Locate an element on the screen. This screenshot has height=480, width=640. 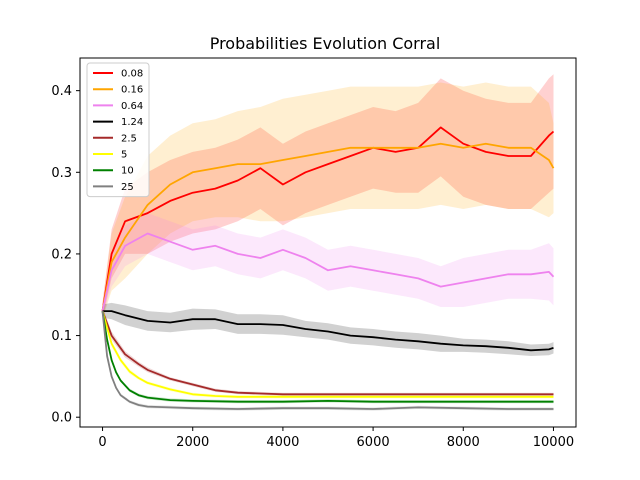
x-tick-label: 10000 is located at coordinates (553, 442).